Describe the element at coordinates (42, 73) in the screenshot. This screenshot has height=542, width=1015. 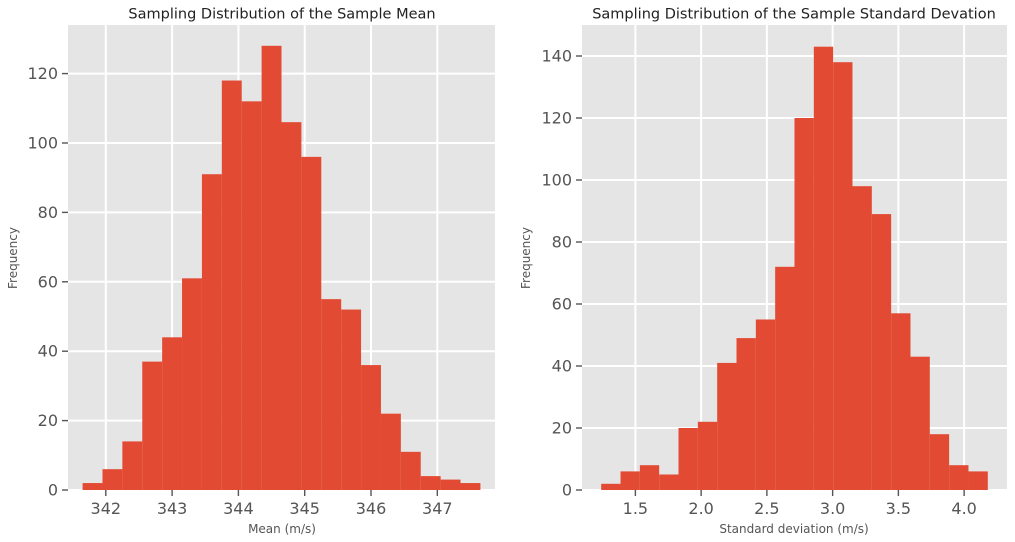
I see `mean-y-tick-label: 120` at that location.